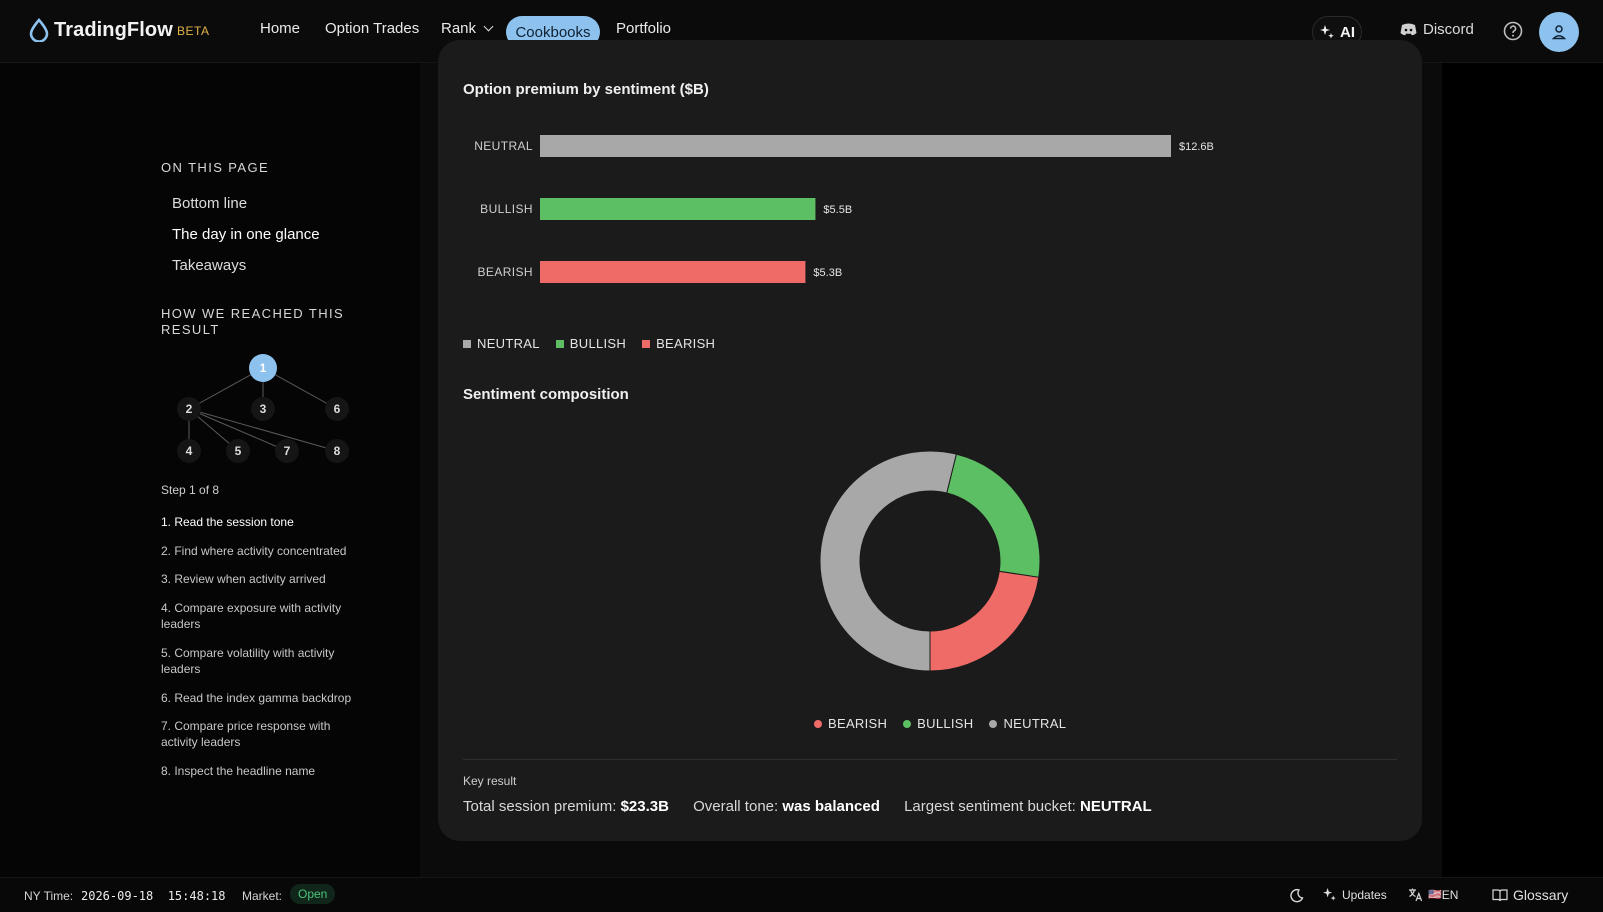 The image size is (1603, 912). I want to click on graph-node-3-label: 3, so click(263, 409).